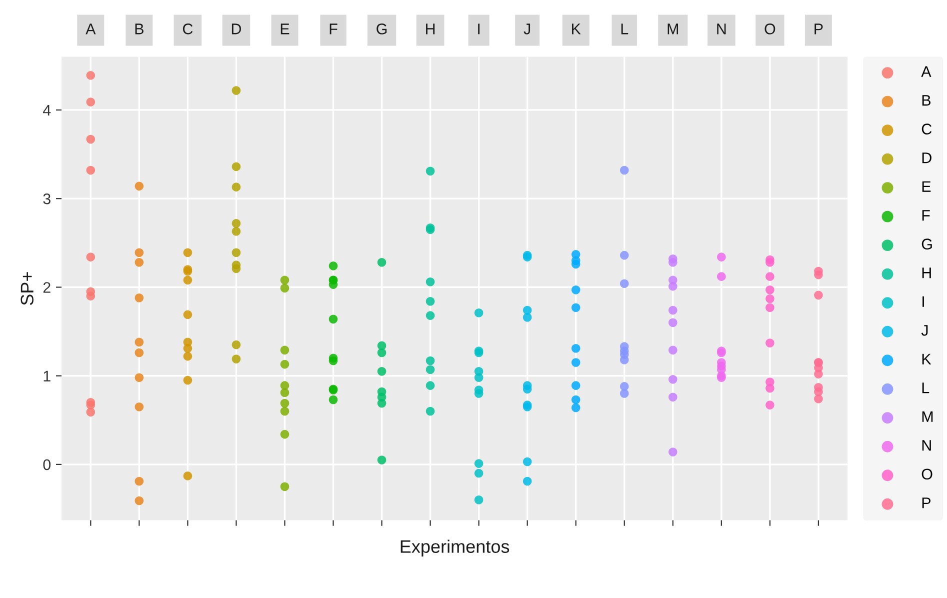 This screenshot has width=947, height=598. I want to click on y-tick-label: 1, so click(47, 376).